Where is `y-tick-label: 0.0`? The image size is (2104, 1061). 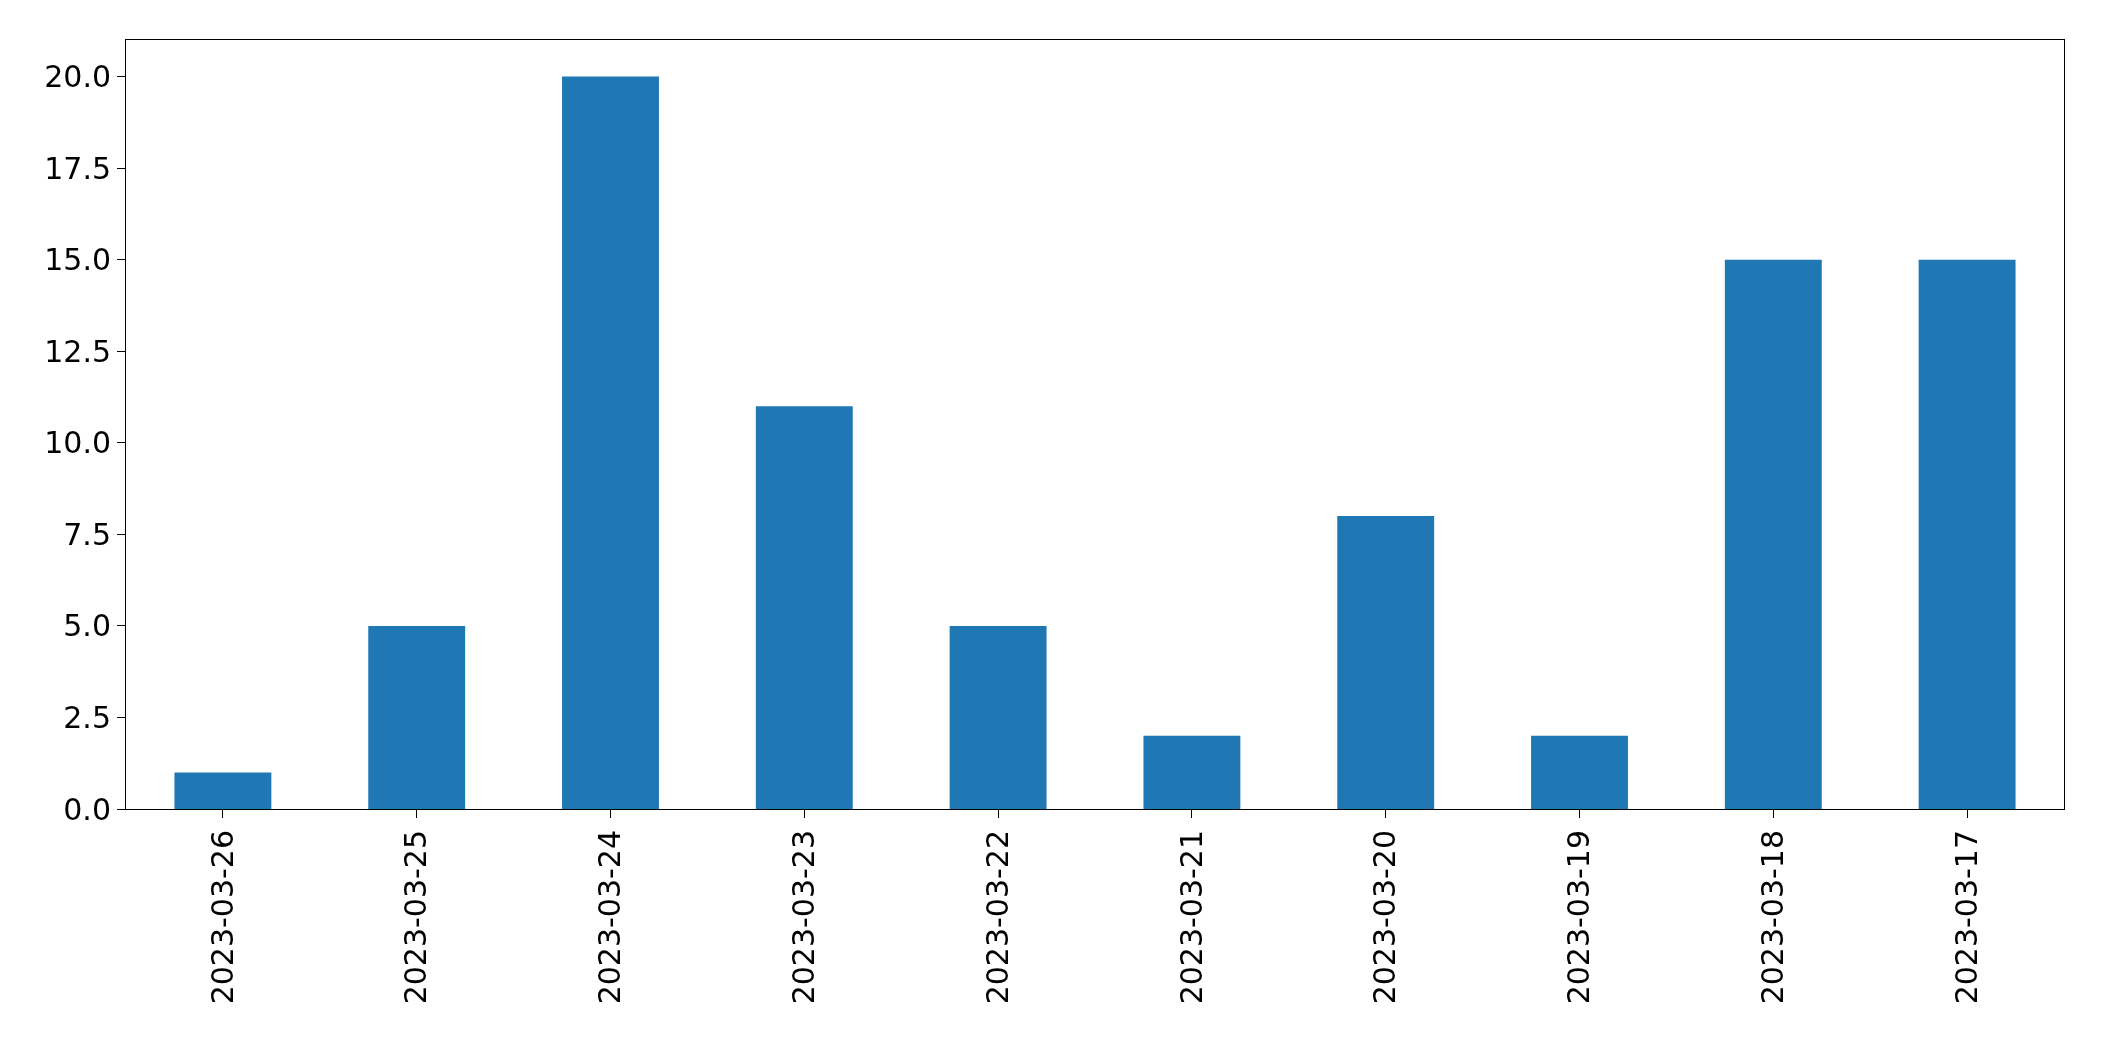 y-tick-label: 0.0 is located at coordinates (87, 809).